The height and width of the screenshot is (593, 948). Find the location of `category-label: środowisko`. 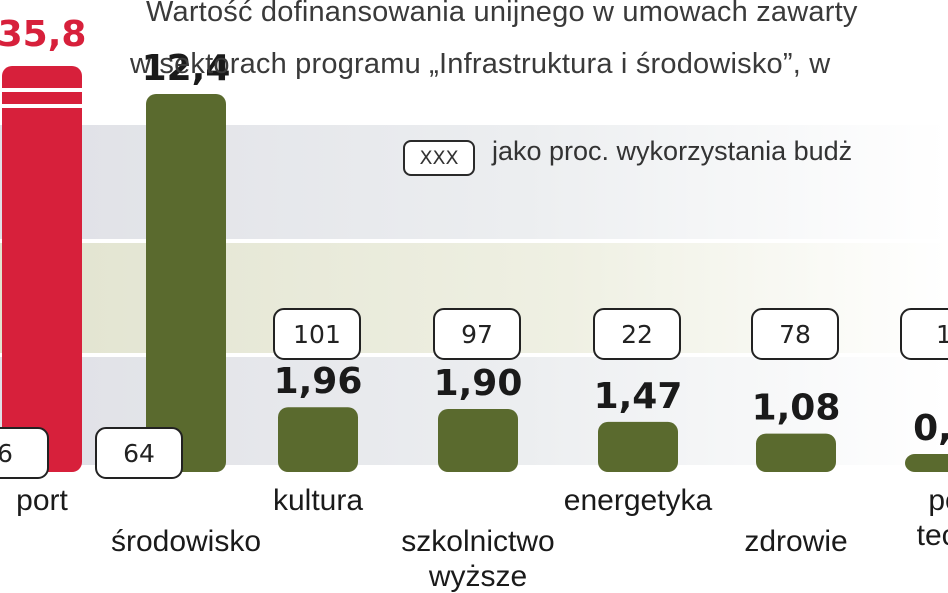

category-label: środowisko is located at coordinates (186, 541).